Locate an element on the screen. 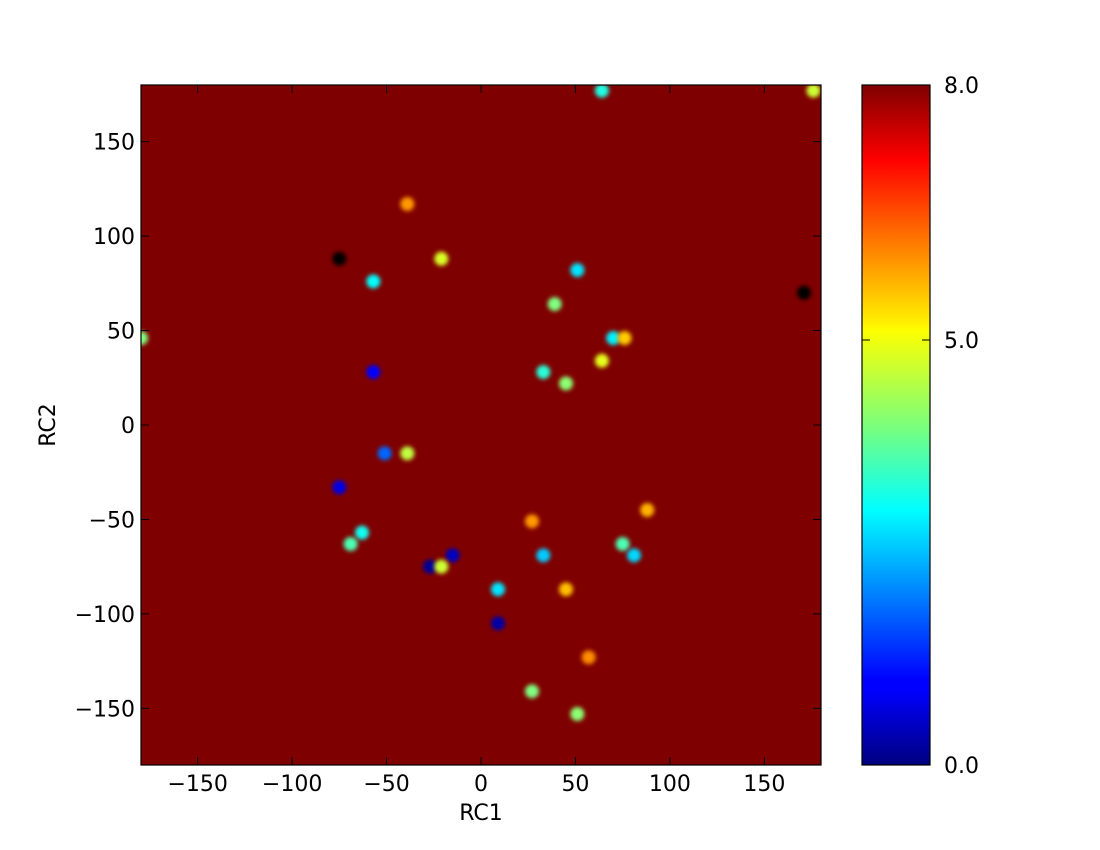 This screenshot has height=850, width=1100. y-tick-label: −150 is located at coordinates (105, 709).